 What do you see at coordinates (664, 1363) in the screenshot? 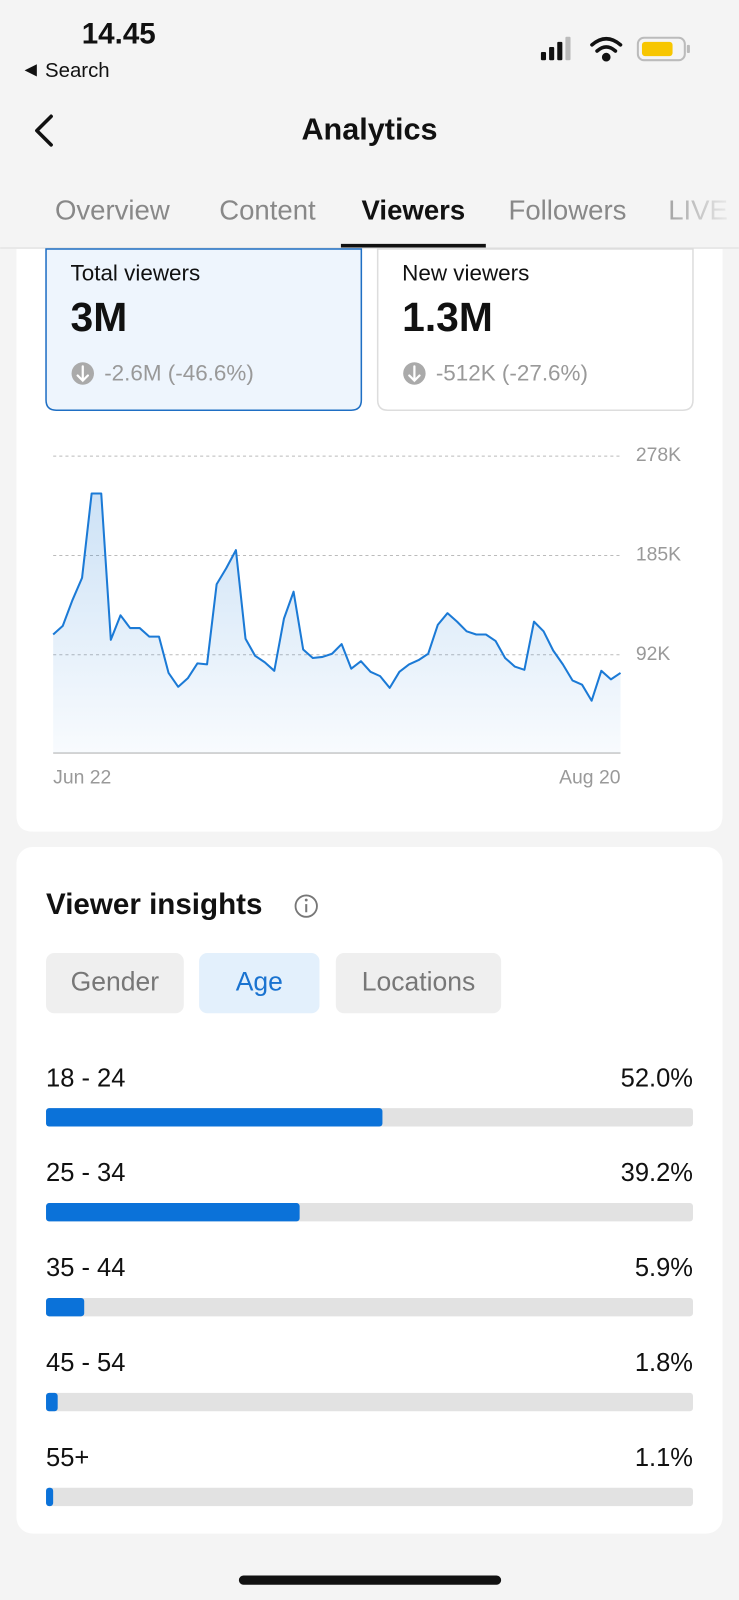
I see `age-value-label: 1.8%` at bounding box center [664, 1363].